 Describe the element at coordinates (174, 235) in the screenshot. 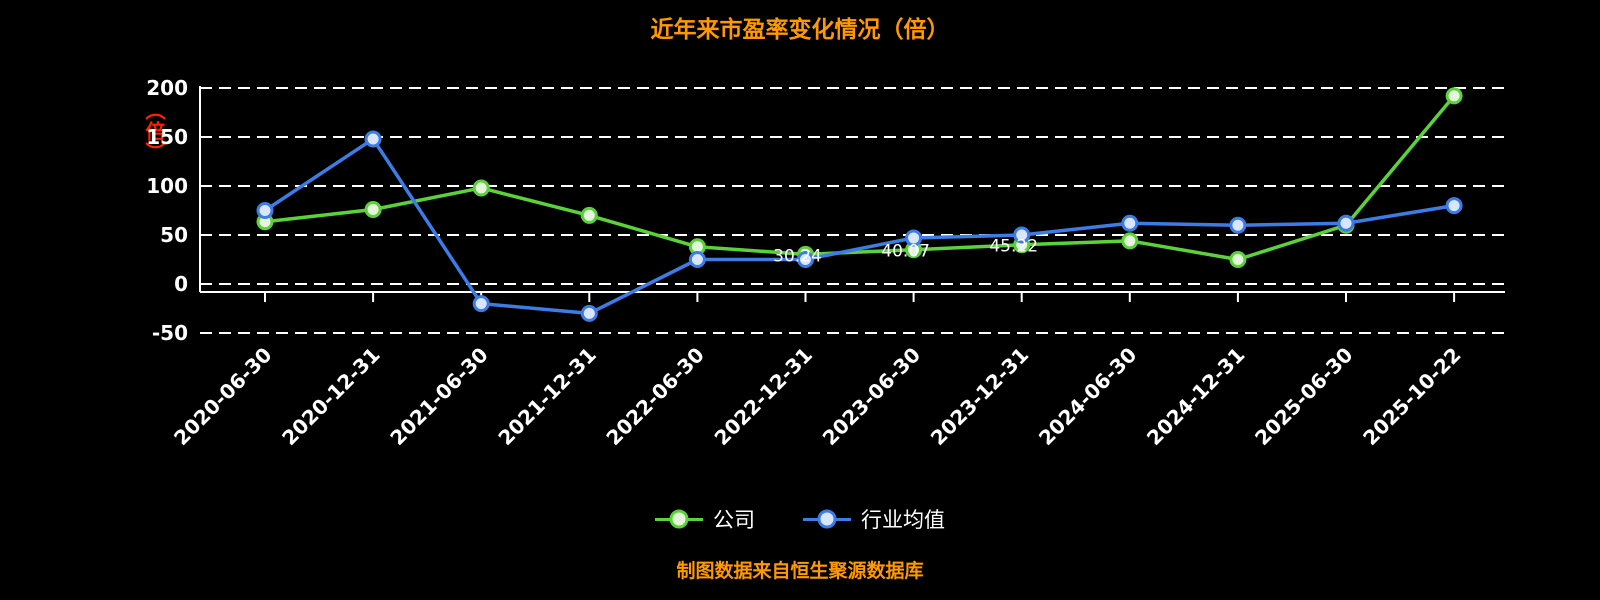

I see `y-axis-tick-label: 50` at that location.